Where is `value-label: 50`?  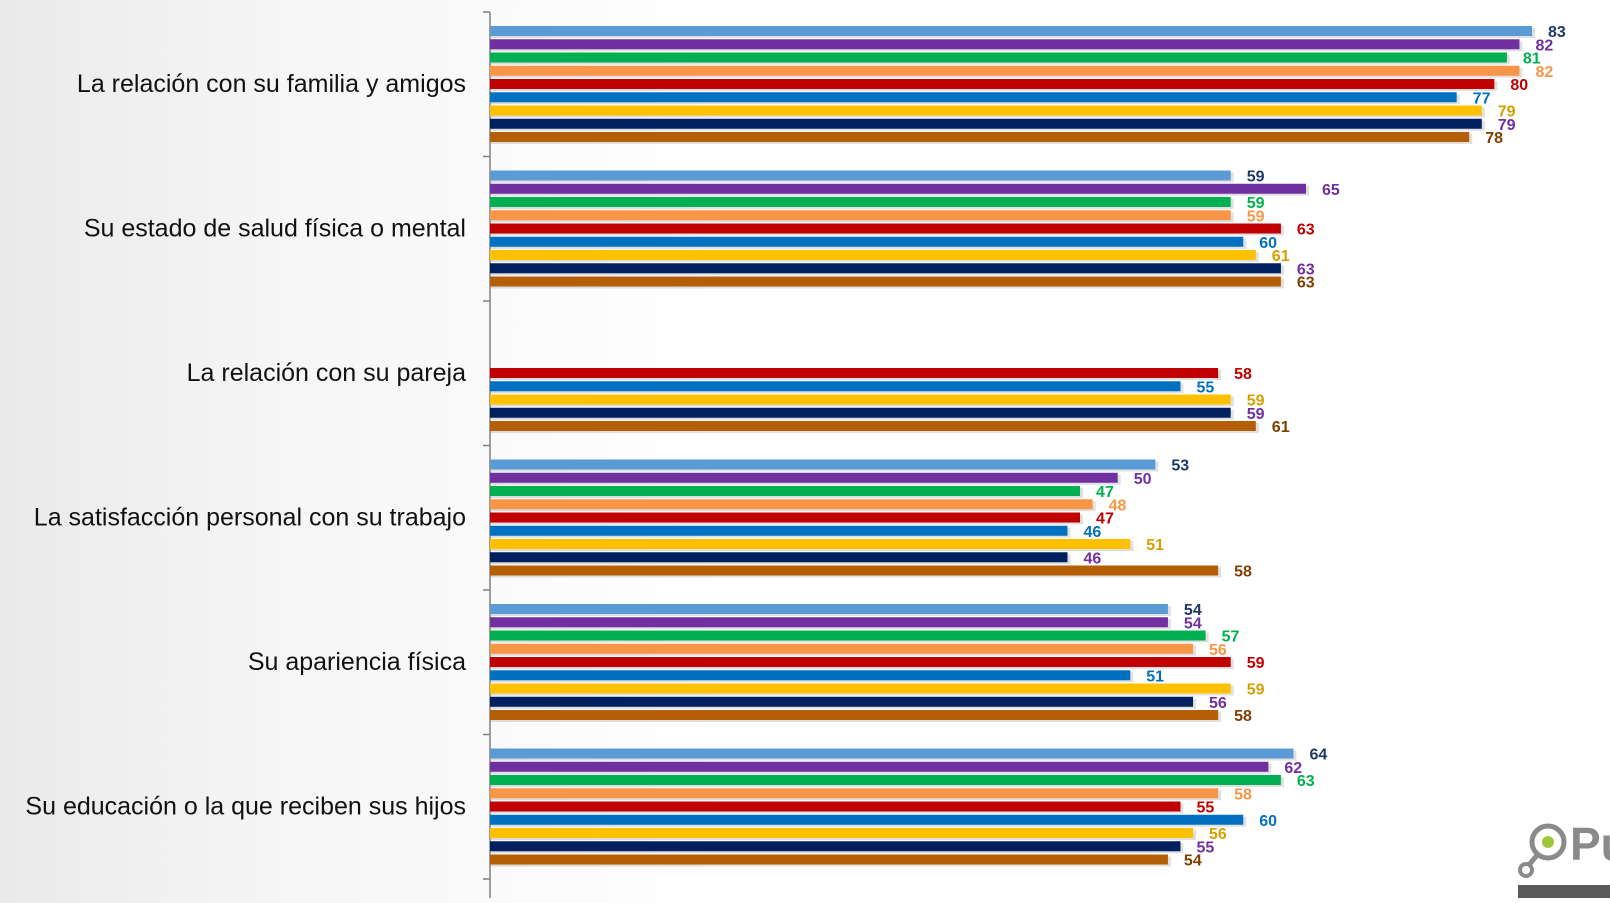
value-label: 50 is located at coordinates (1143, 479).